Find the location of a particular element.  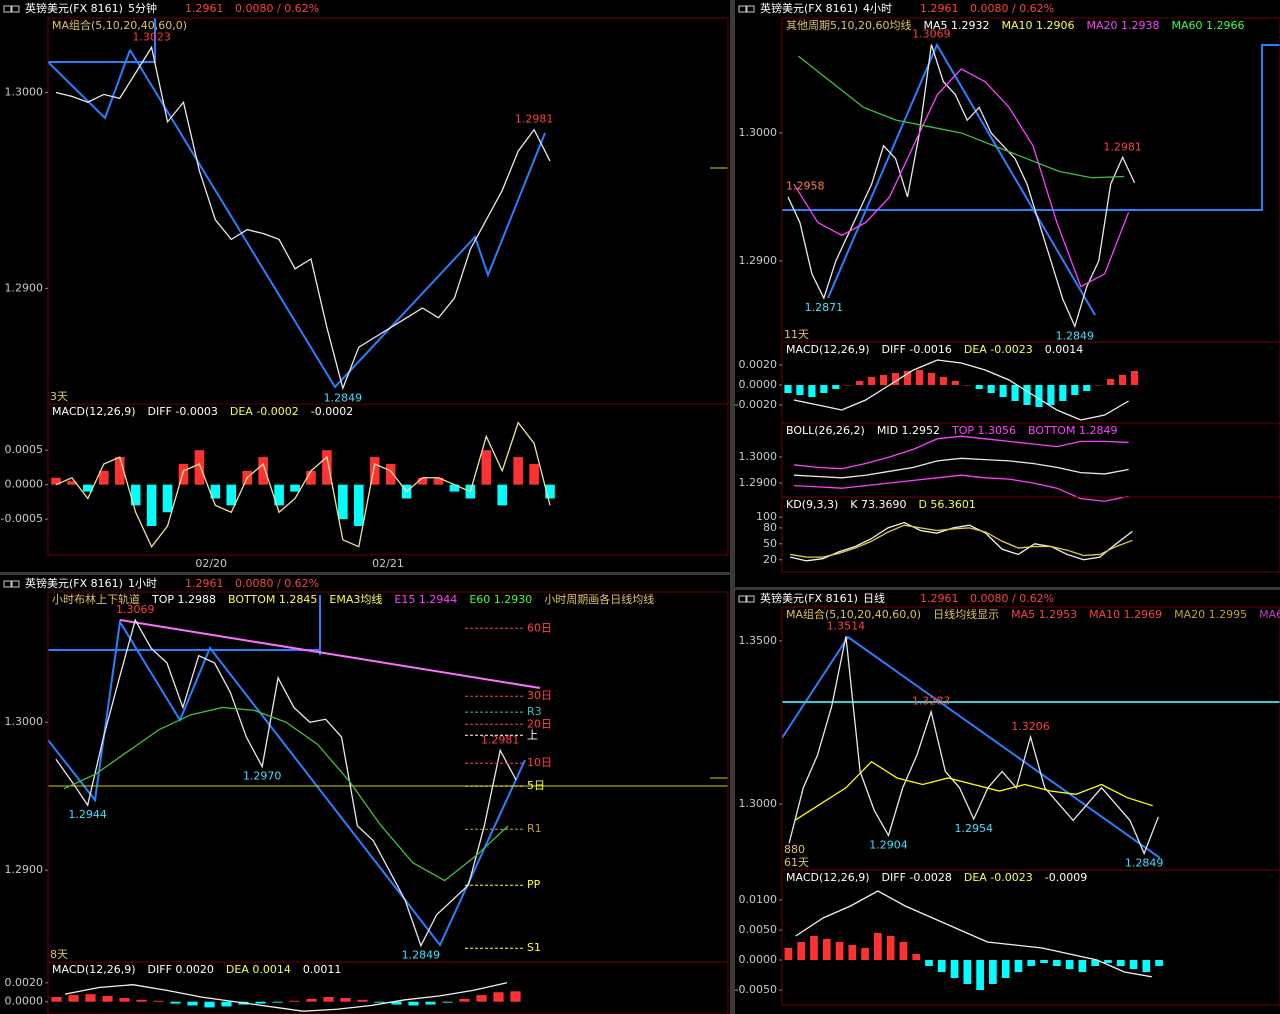

legend-item: 其他周期5,10,20,60均线 is located at coordinates (848, 25).